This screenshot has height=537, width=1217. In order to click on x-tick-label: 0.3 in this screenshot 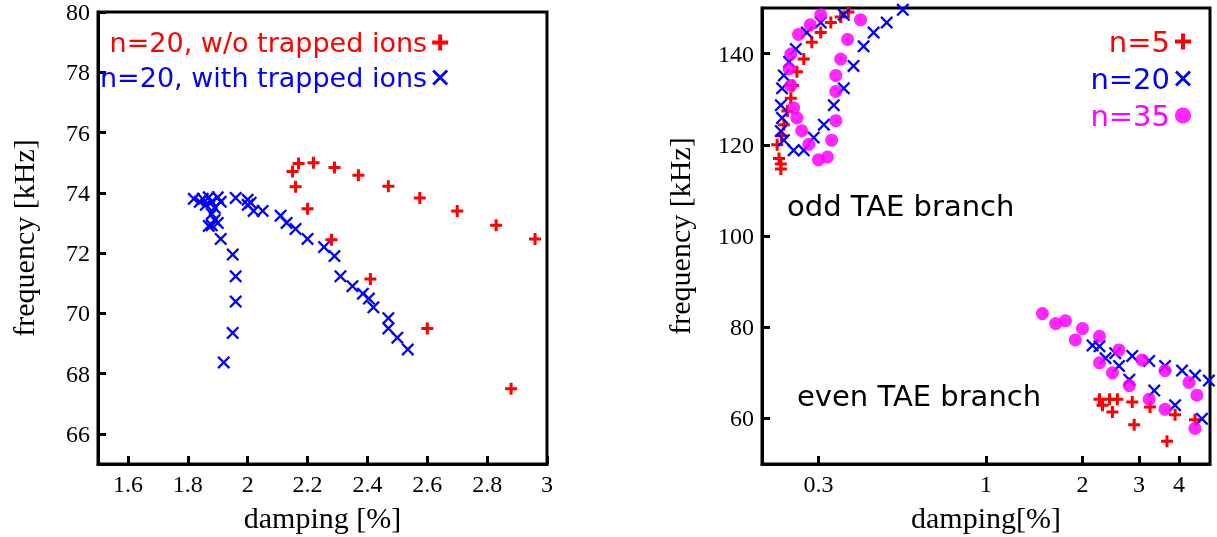, I will do `click(818, 484)`.